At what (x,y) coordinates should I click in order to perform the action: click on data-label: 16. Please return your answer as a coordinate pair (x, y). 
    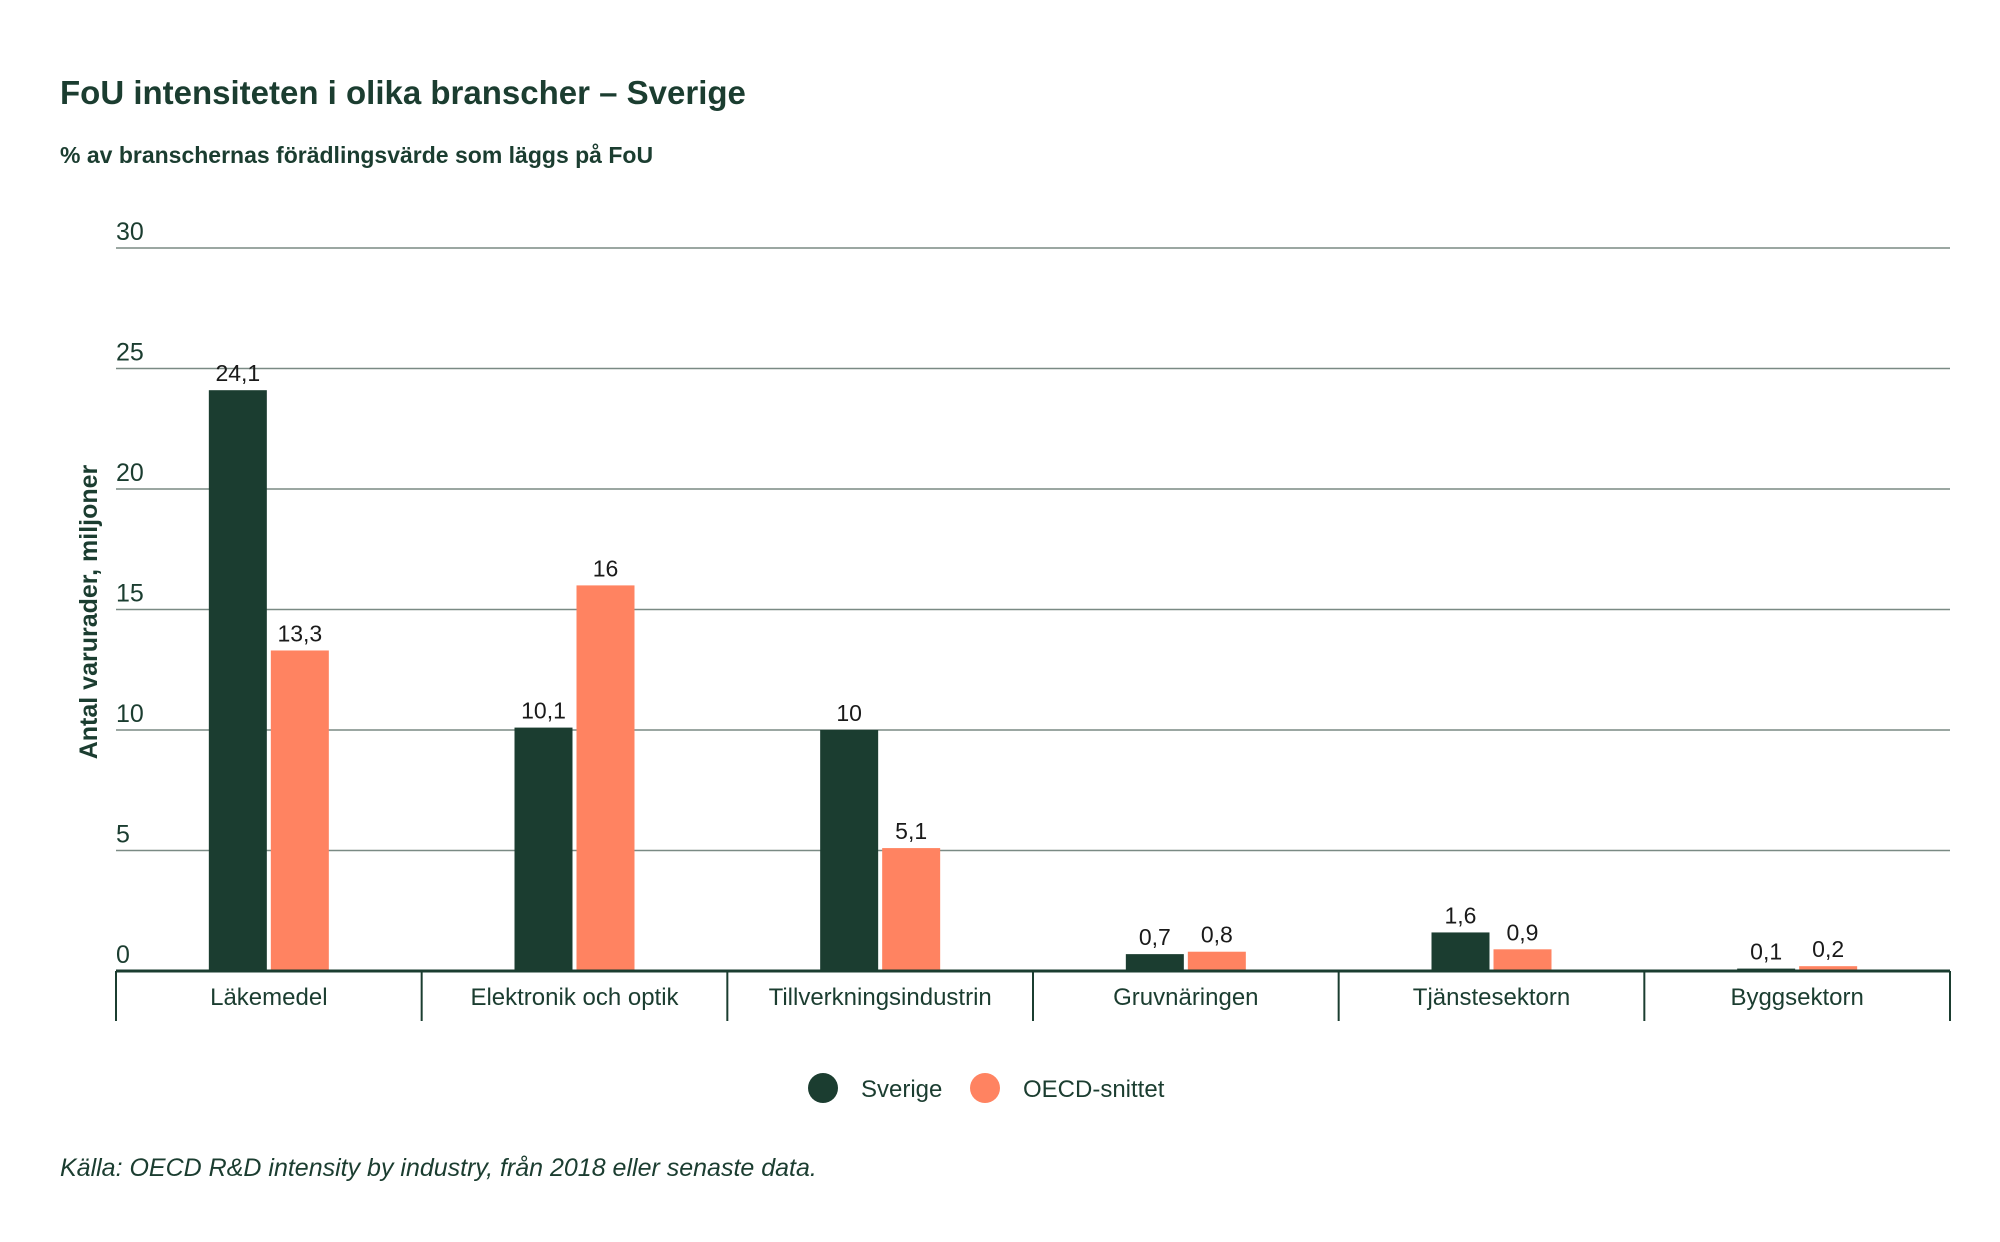
    Looking at the image, I should click on (606, 568).